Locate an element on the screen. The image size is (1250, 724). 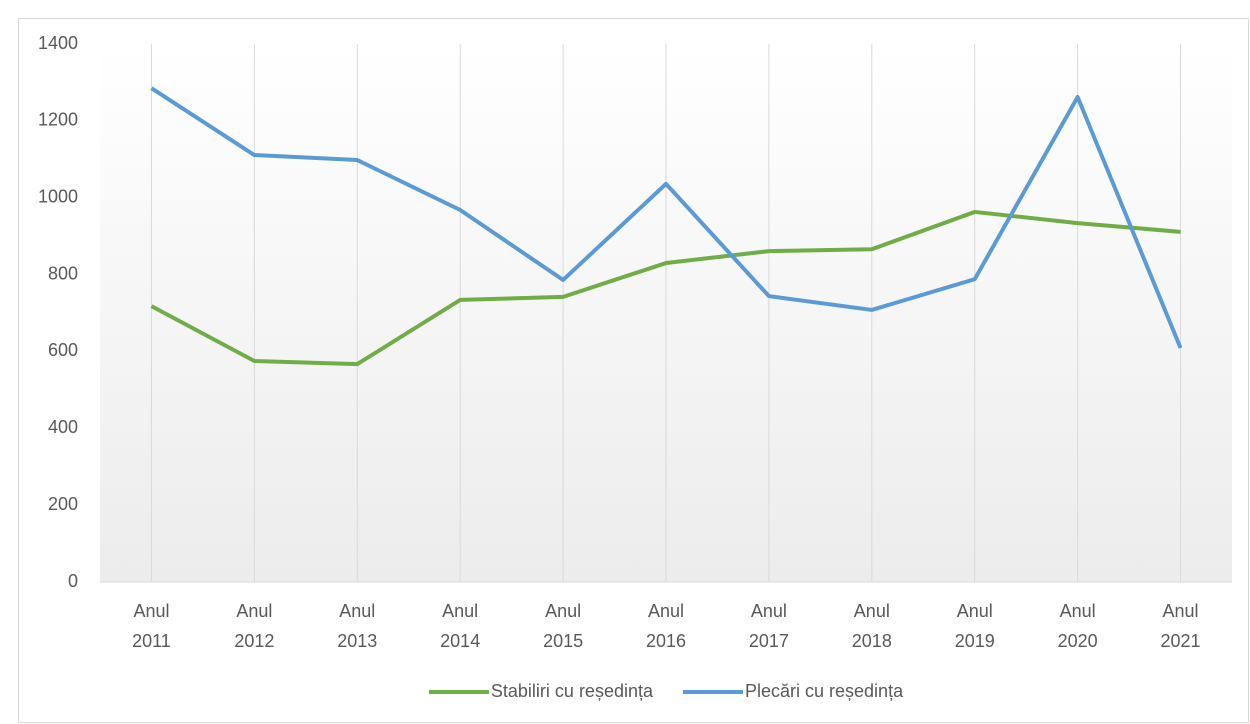
x-tick-label: Anul 2017 is located at coordinates (769, 626).